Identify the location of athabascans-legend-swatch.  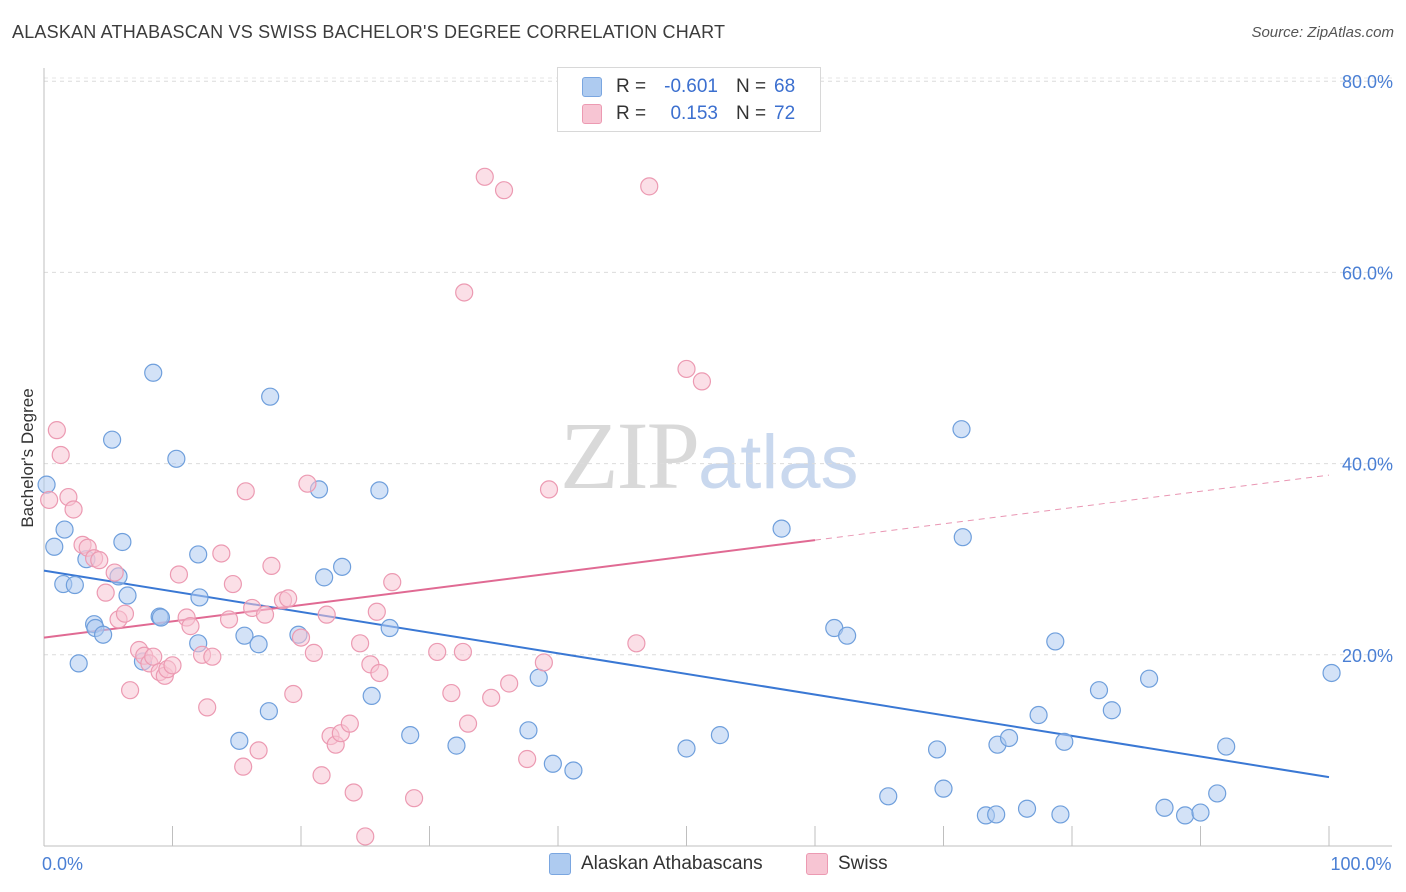
(560, 864).